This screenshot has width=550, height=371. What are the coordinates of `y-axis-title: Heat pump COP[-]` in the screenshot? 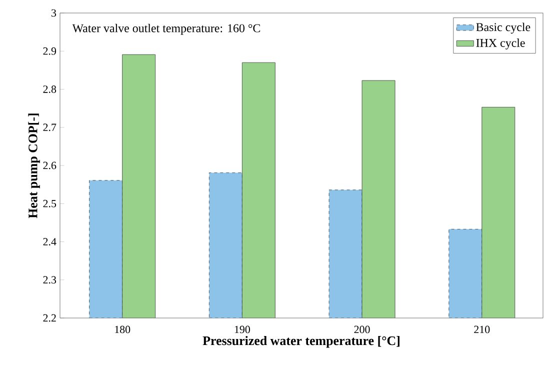 It's located at (34, 166).